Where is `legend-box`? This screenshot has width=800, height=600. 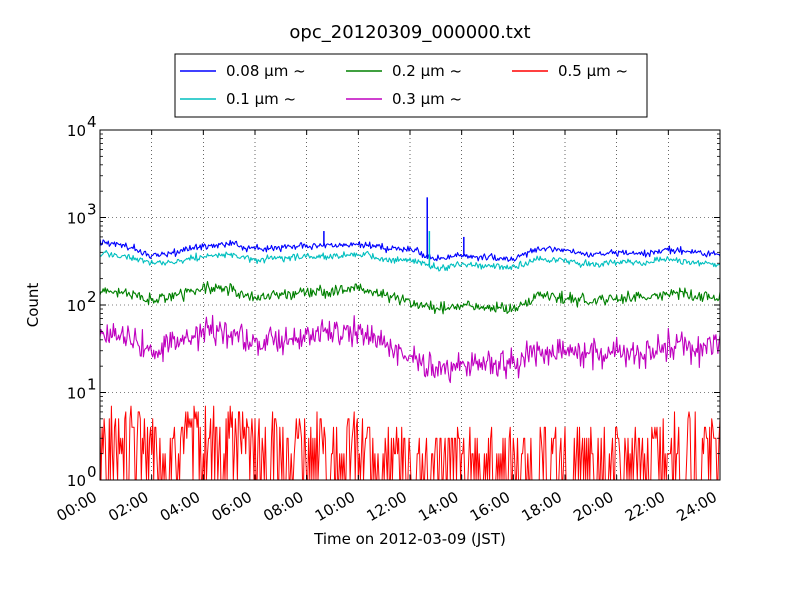 legend-box is located at coordinates (411, 85).